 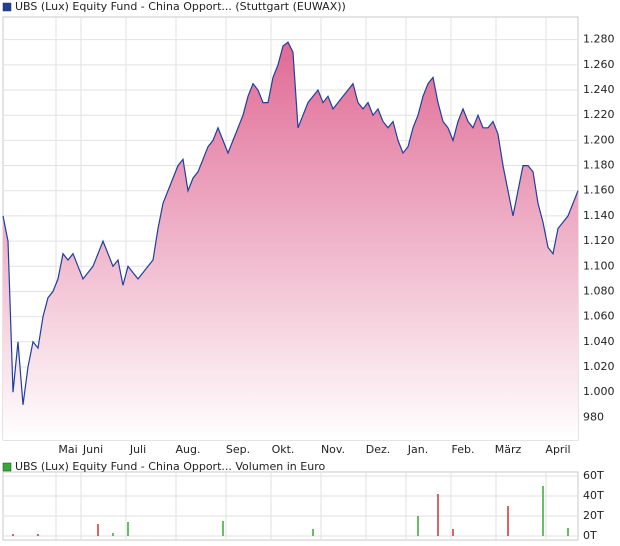 I want to click on x-tick-label: Mai, so click(x=67, y=449).